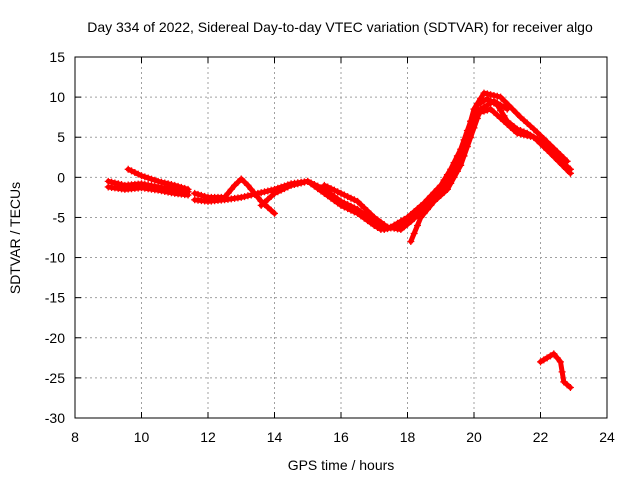  I want to click on y-tick-label: -20, so click(55, 338).